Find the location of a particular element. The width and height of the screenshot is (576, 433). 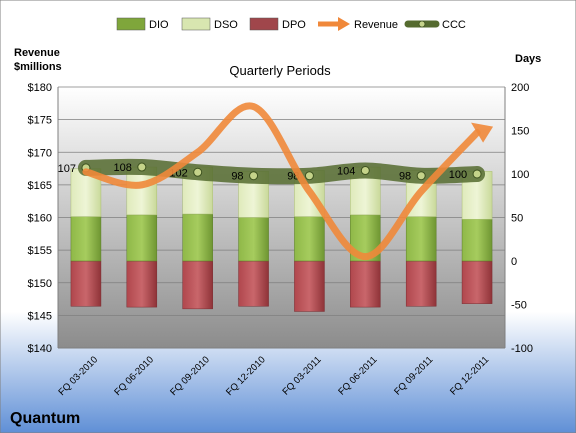

y-right-tick-label: 0 is located at coordinates (514, 262).